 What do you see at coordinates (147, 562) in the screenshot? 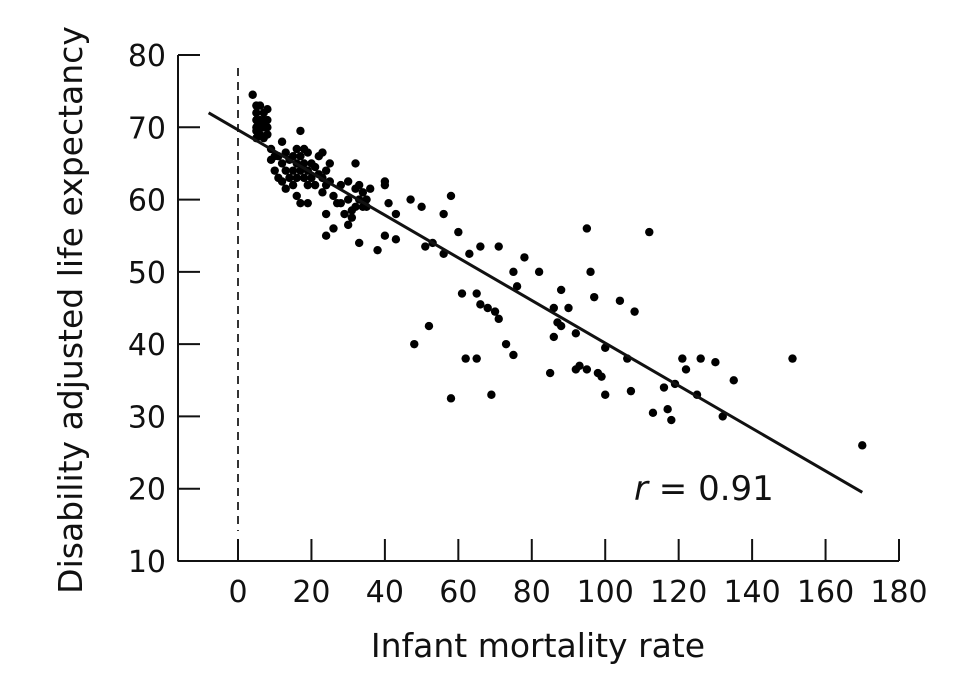
I see `y-tick-label: 10` at bounding box center [147, 562].